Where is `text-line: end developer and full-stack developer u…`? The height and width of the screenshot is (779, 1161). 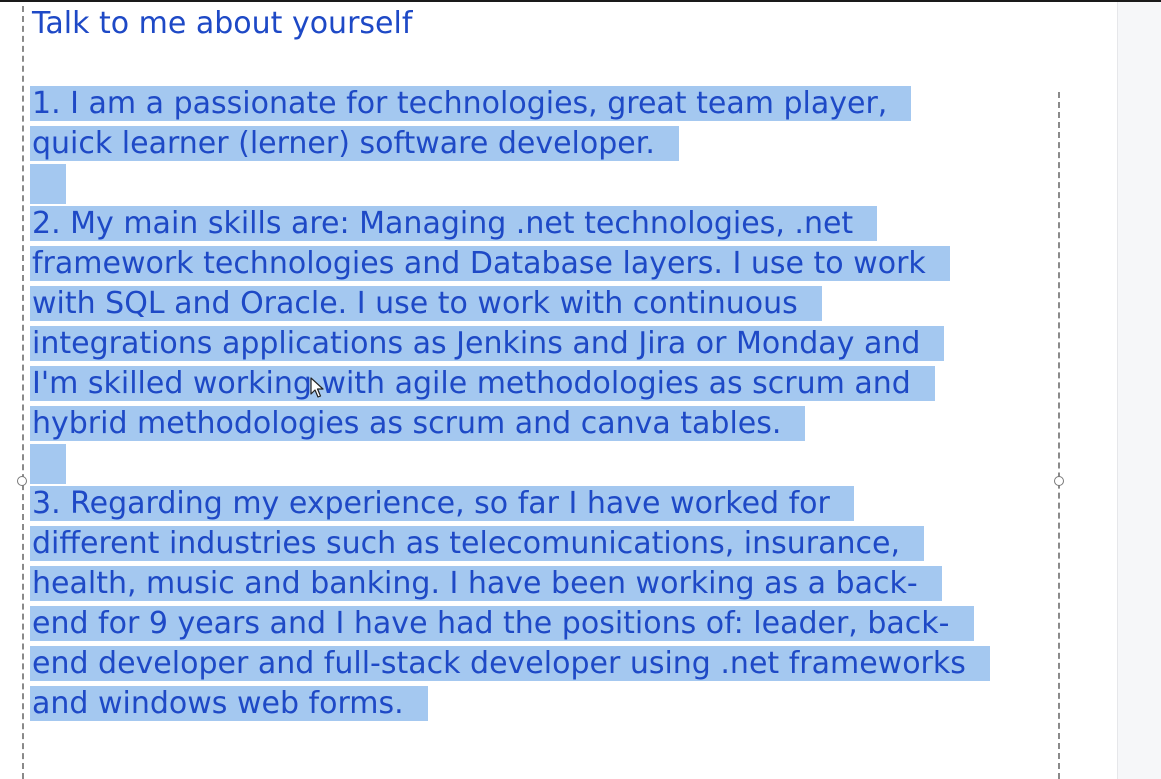 text-line: end developer and full-stack developer u… is located at coordinates (551, 664).